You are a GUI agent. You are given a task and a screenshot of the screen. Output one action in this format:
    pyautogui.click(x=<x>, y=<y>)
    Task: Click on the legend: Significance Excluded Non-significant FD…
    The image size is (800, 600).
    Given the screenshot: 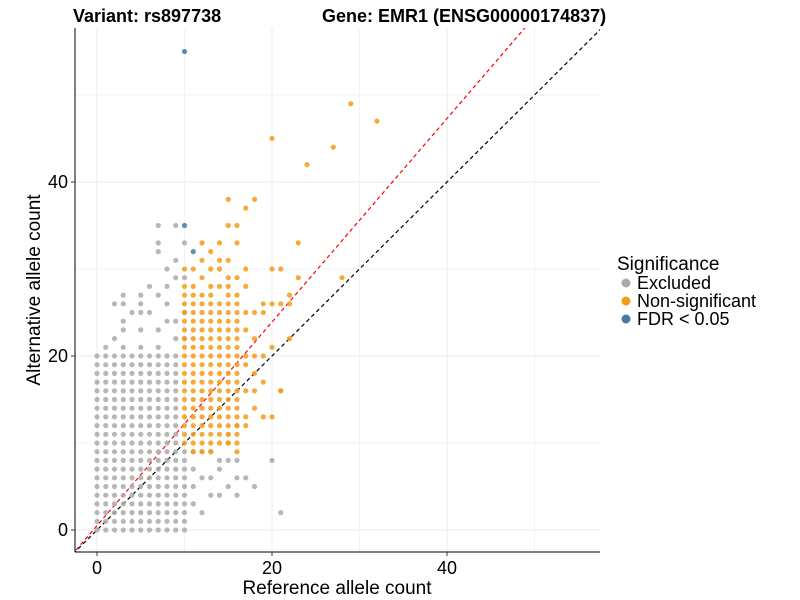 What is the action you would take?
    pyautogui.click(x=686, y=291)
    